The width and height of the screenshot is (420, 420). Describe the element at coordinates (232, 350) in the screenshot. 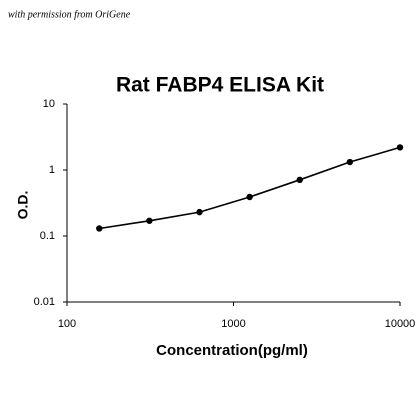

I see `x-axis-label: Concentration(pg/ml)` at that location.